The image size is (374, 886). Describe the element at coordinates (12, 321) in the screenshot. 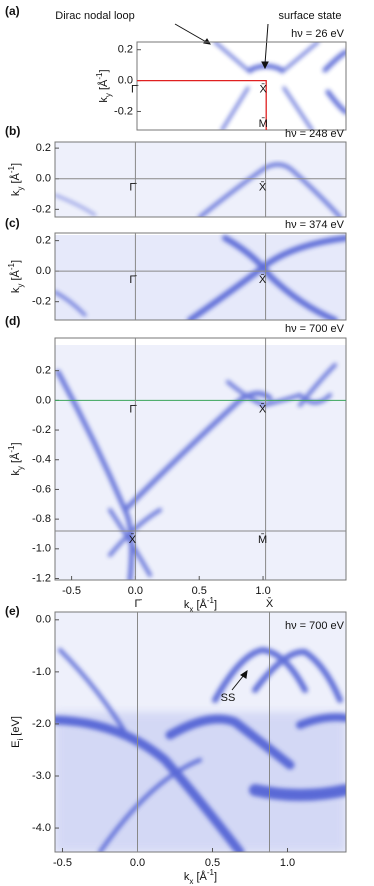

I see `panel-label: (d)` at that location.